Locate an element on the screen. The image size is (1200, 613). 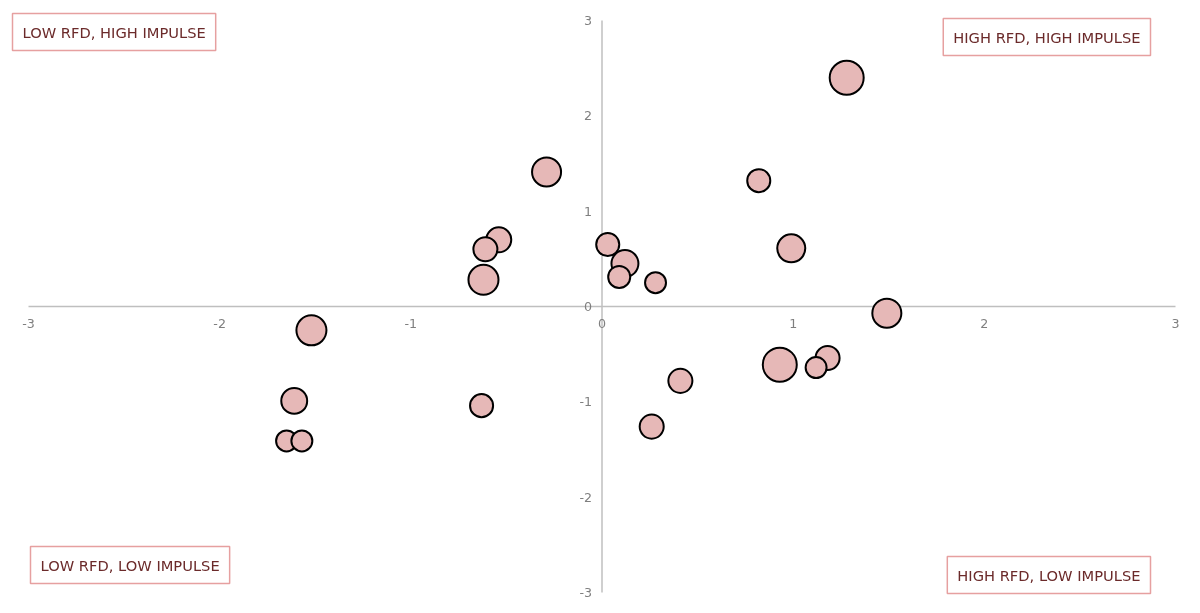
x-tick-label: 0 is located at coordinates (602, 323).